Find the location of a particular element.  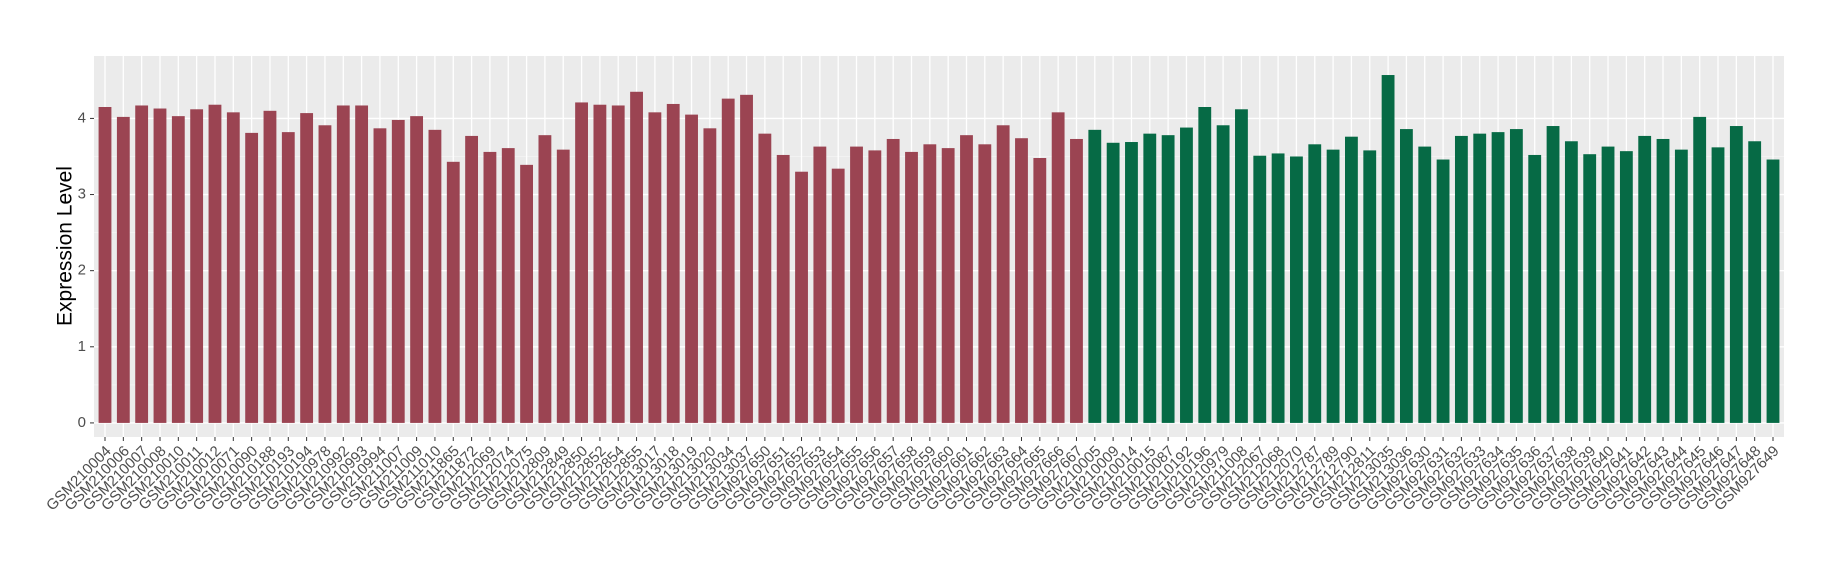

y-tick-label: 1 is located at coordinates (82, 346).